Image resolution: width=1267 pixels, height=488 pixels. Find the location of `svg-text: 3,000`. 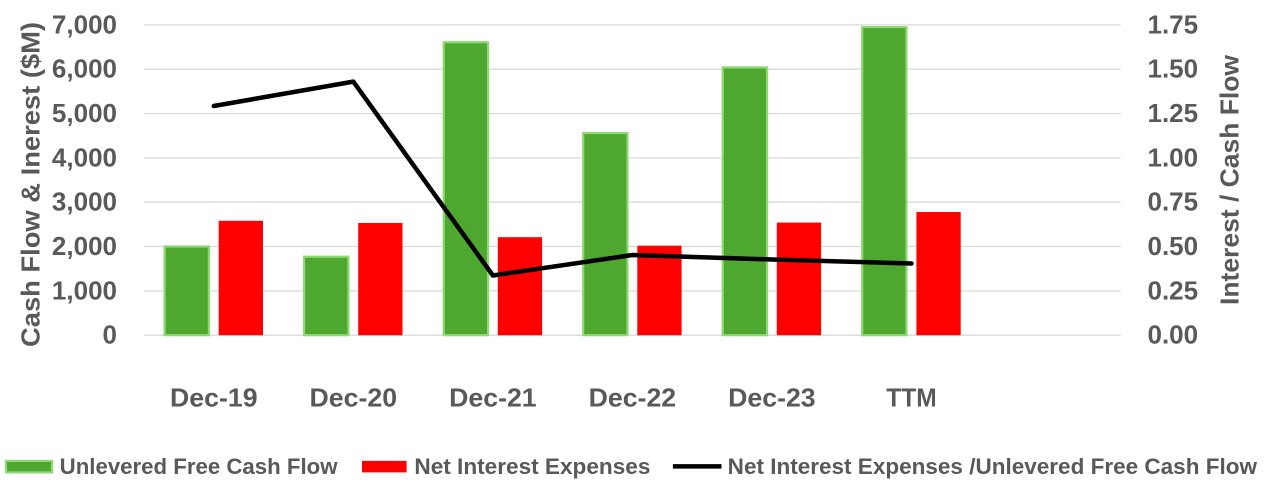

svg-text: 3,000 is located at coordinates (84, 202).